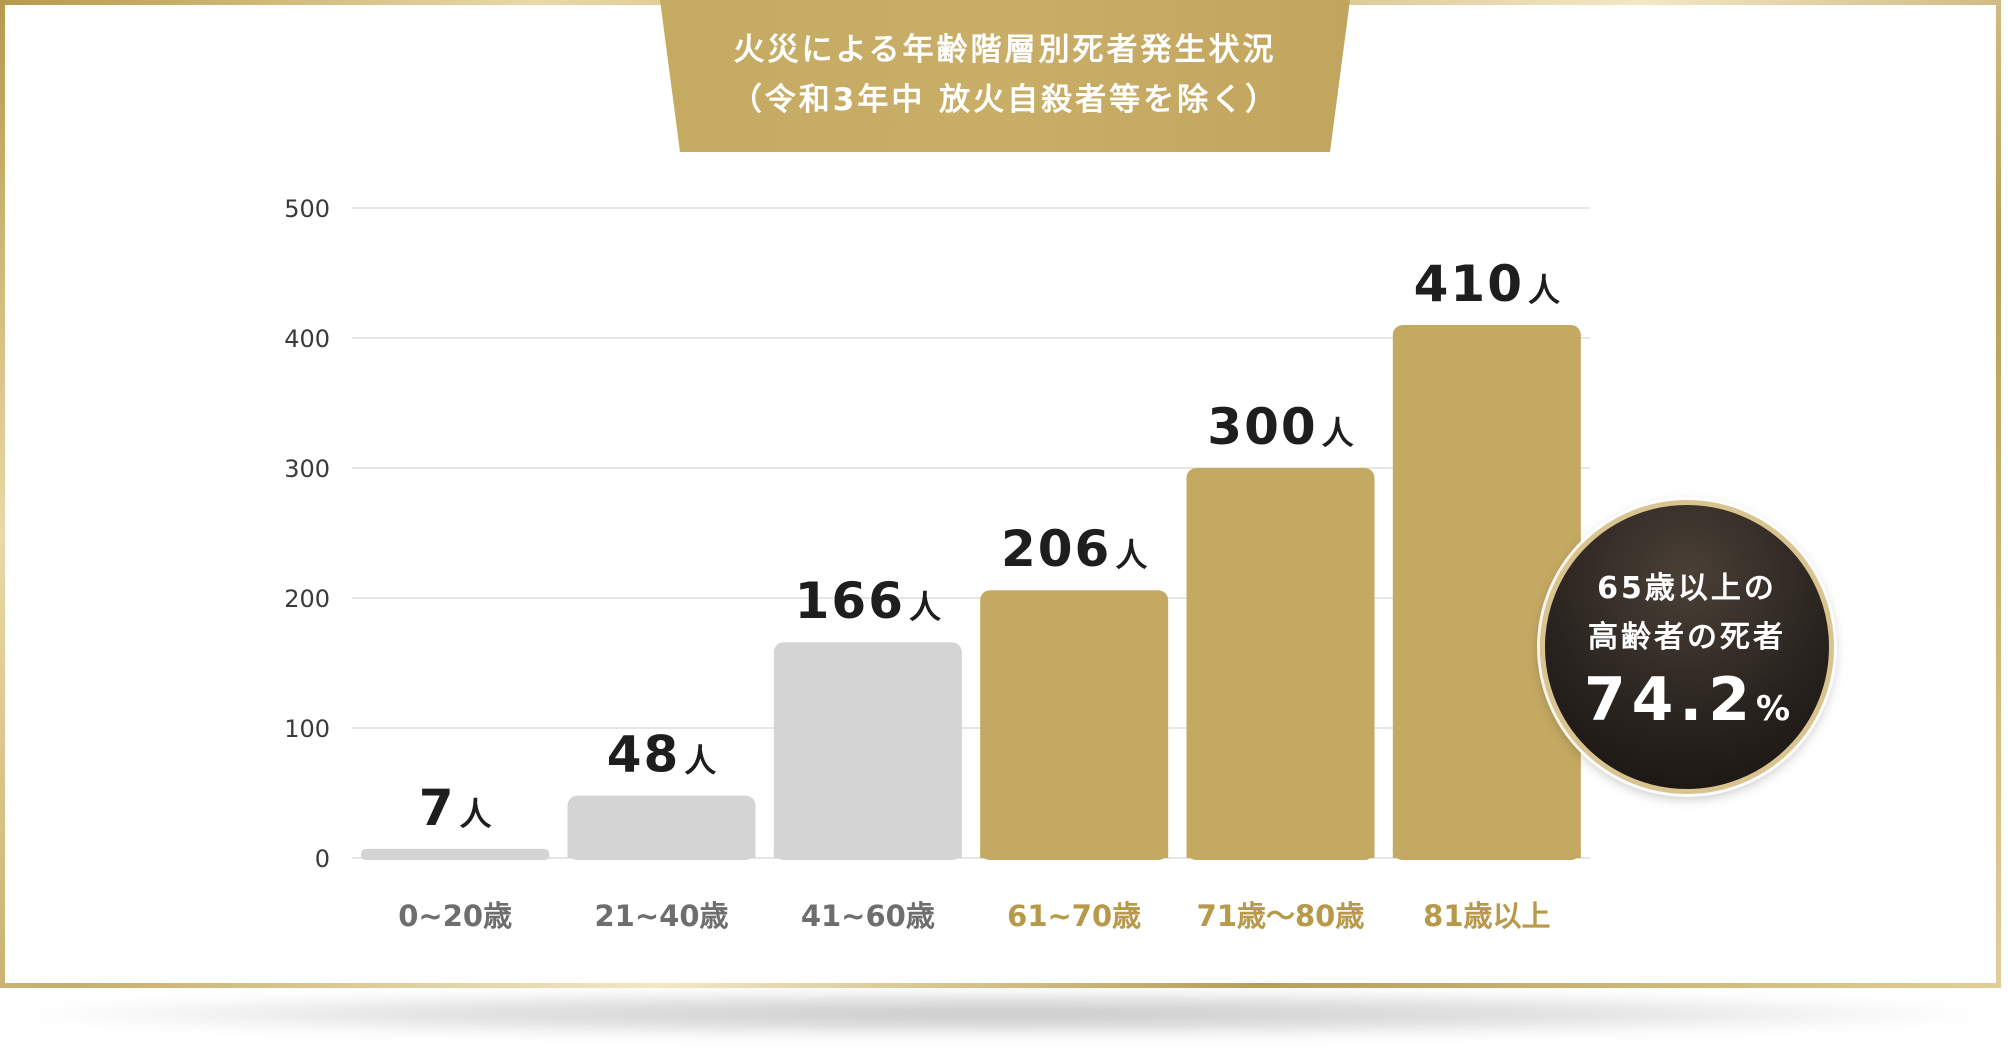  Describe the element at coordinates (1669, 700) in the screenshot. I see `badge-value: 74.2` at that location.